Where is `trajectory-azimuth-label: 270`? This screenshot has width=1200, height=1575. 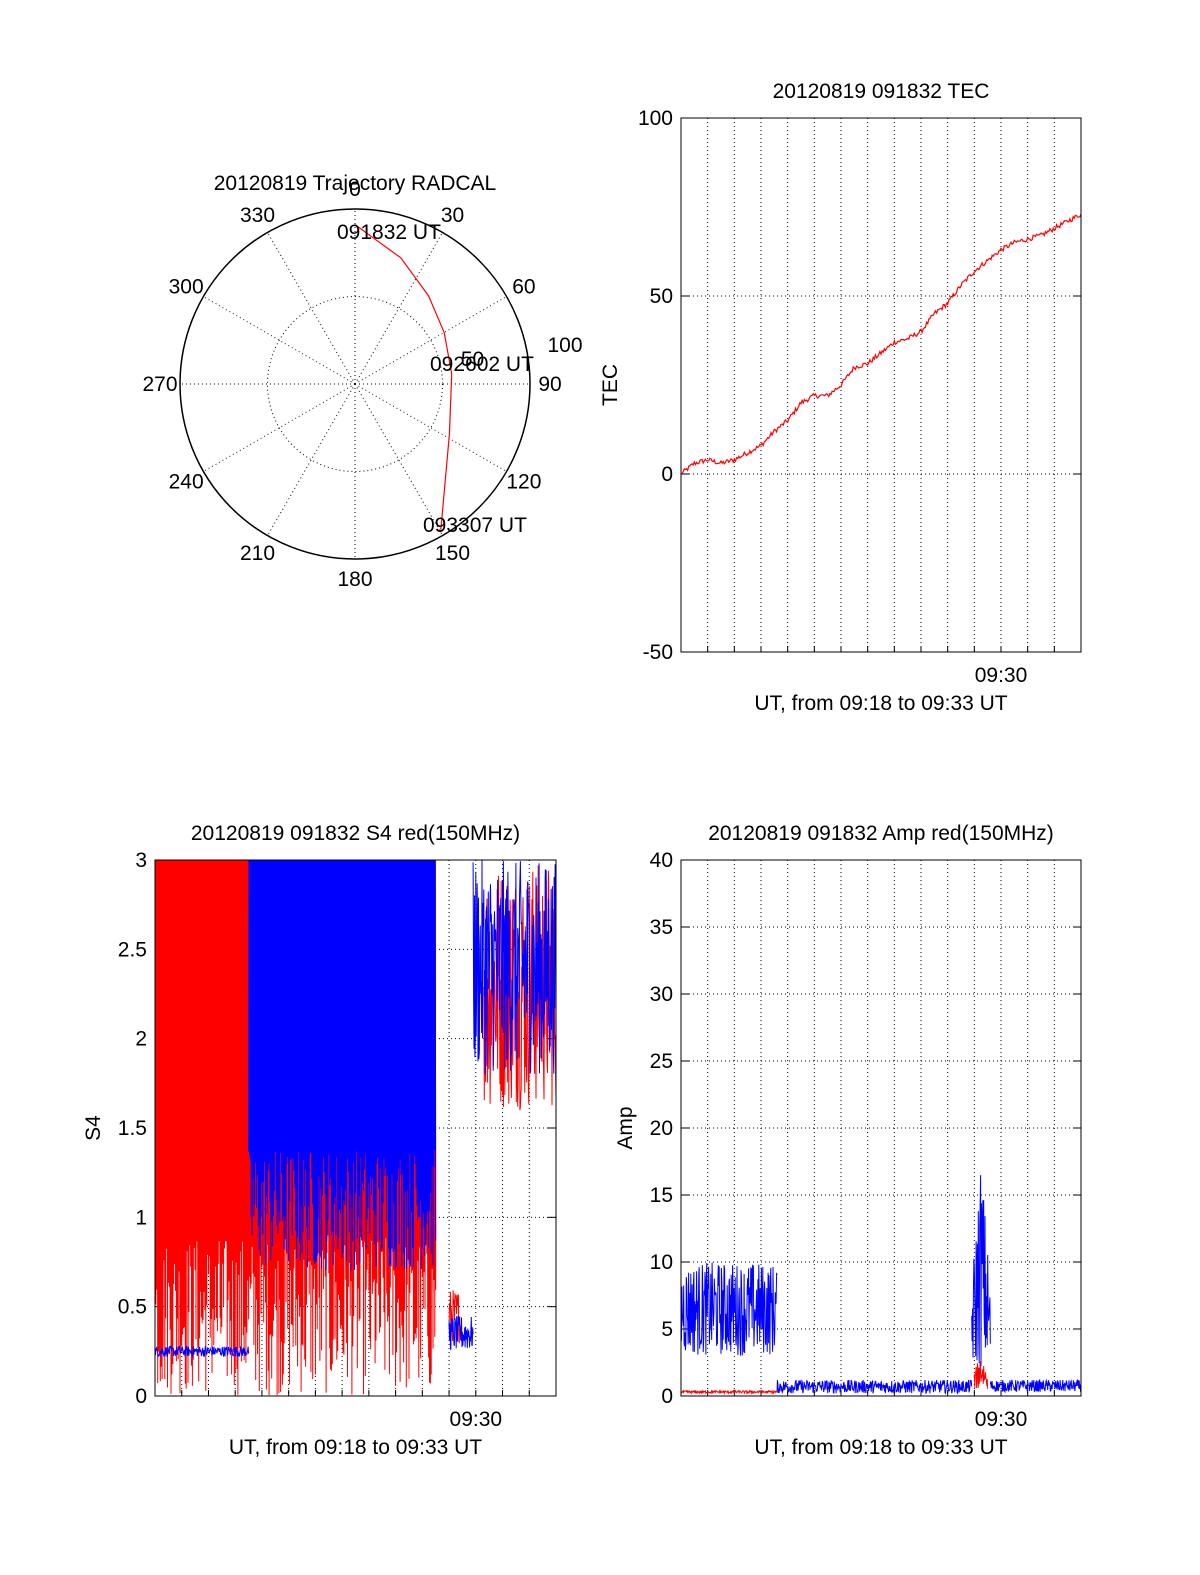
trajectory-azimuth-label: 270 is located at coordinates (159, 384).